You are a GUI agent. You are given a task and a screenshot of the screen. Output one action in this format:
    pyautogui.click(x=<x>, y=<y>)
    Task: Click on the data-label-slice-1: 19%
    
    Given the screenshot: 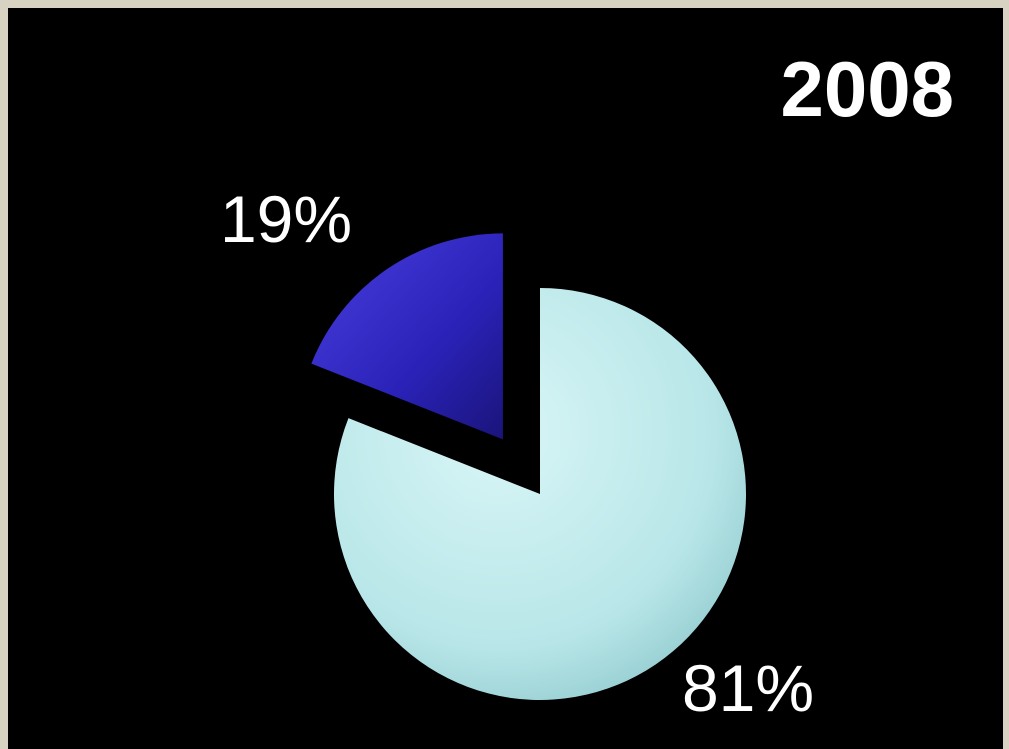 What is the action you would take?
    pyautogui.click(x=286, y=219)
    